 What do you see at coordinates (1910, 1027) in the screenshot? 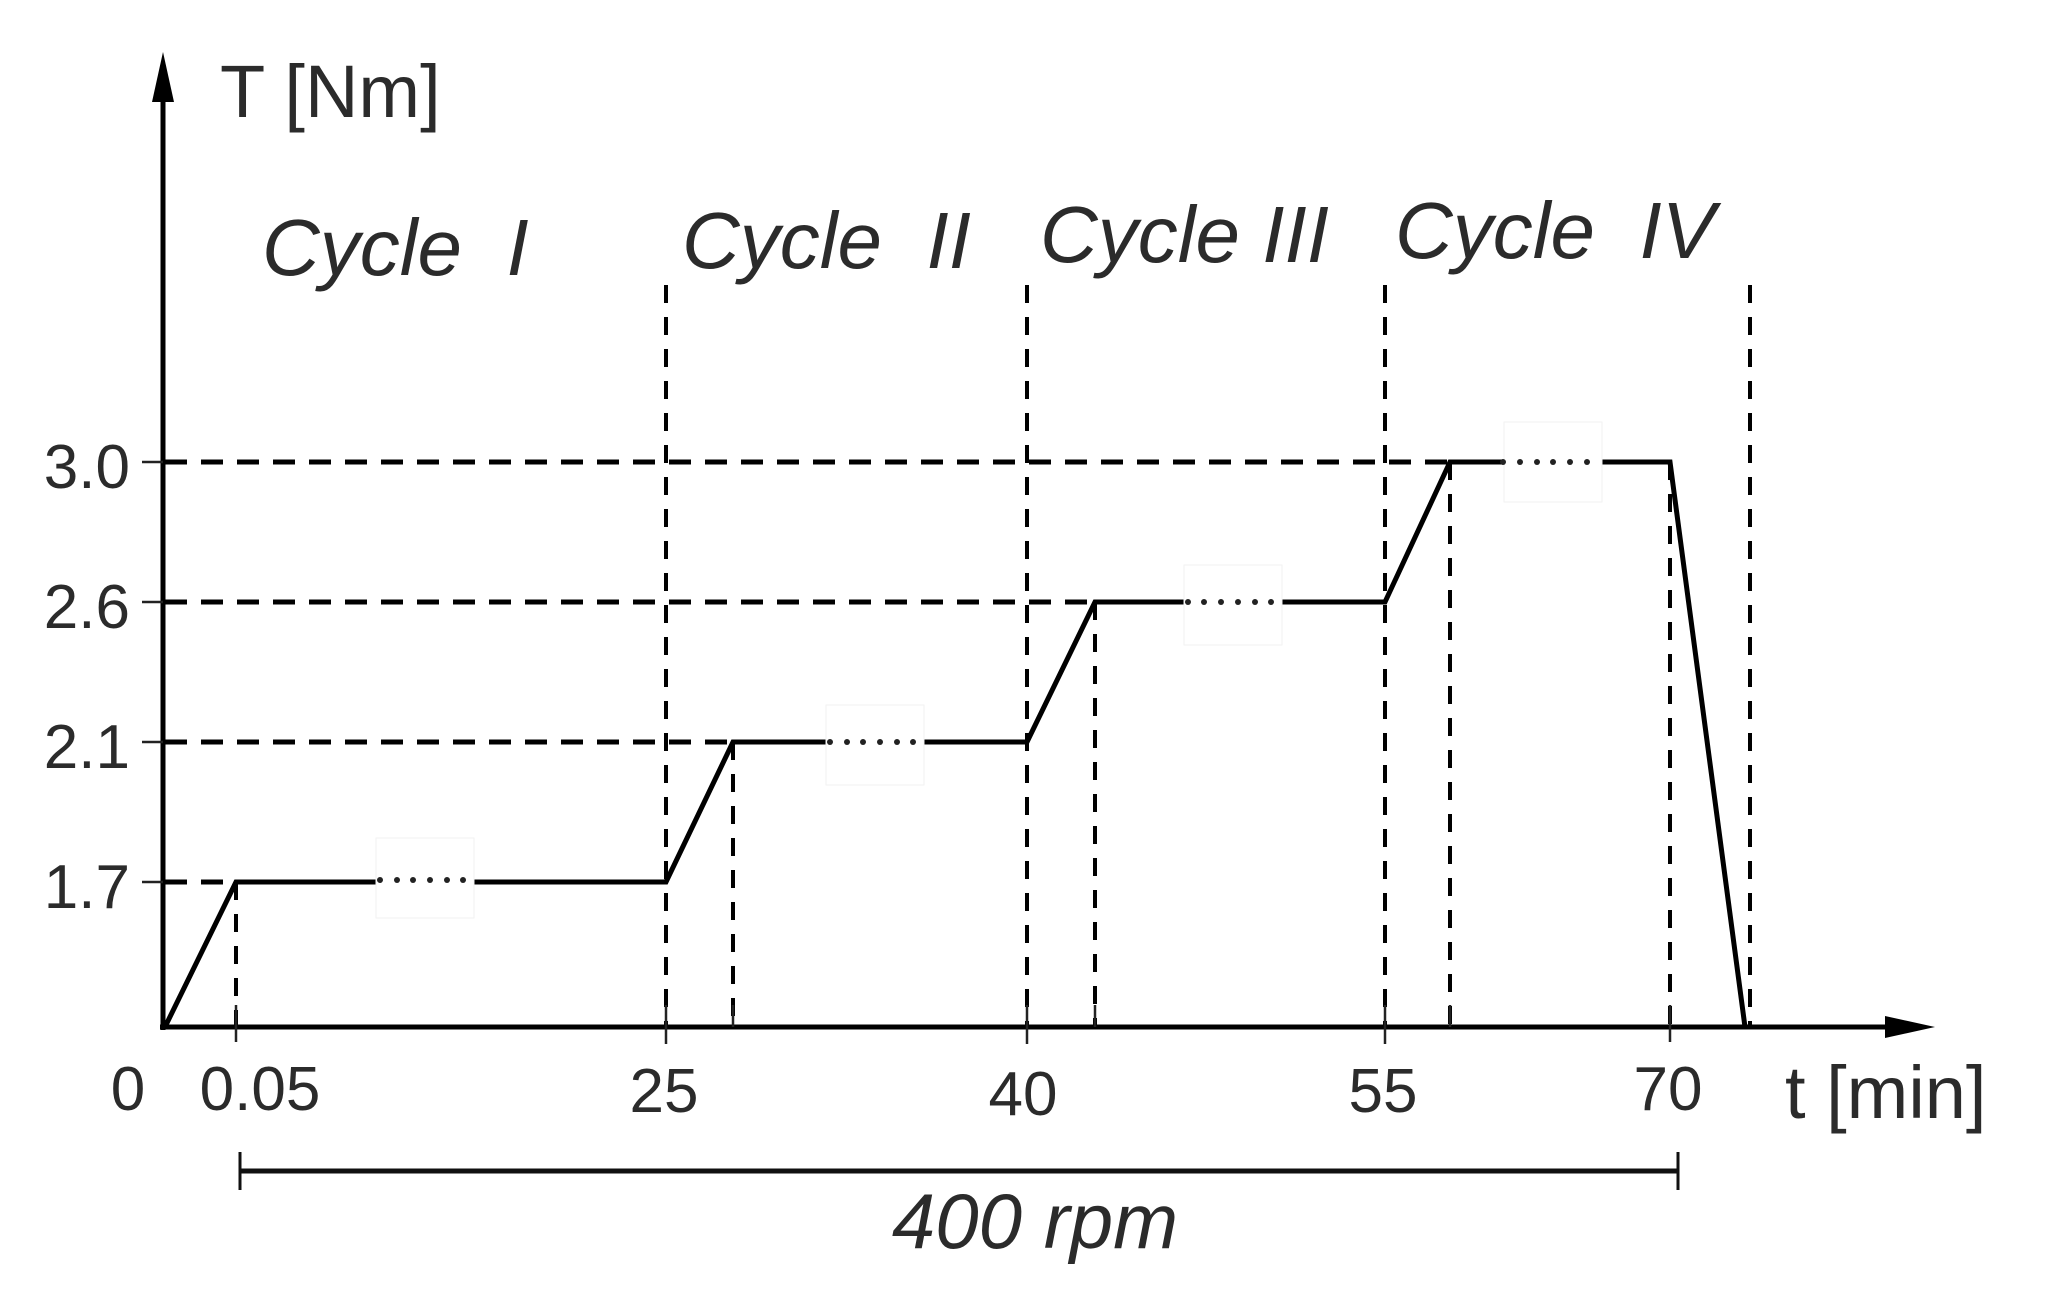
I see `x-axis-arrow-icon` at bounding box center [1910, 1027].